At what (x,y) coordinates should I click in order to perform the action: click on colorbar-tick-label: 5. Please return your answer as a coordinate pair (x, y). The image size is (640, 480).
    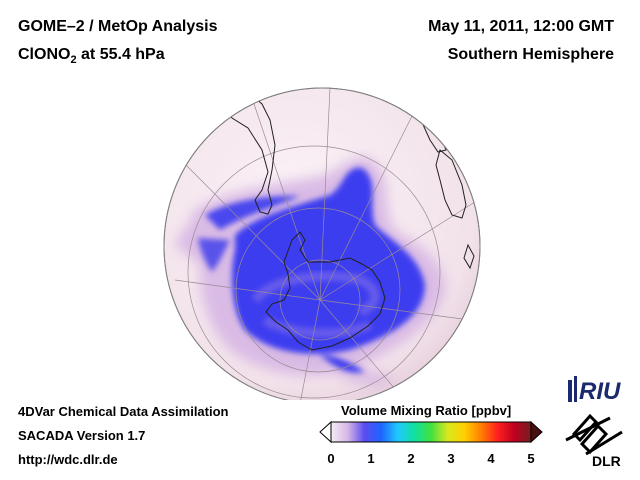
    Looking at the image, I should click on (531, 458).